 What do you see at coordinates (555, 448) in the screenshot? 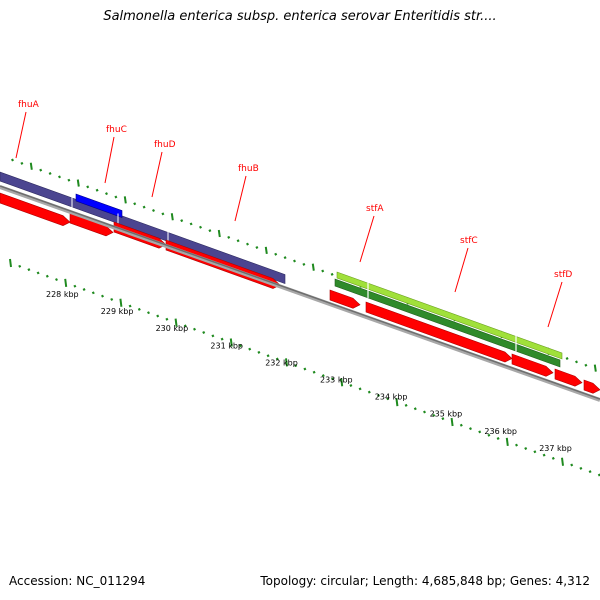
I see `kbp-label: 237 kbp` at bounding box center [555, 448].